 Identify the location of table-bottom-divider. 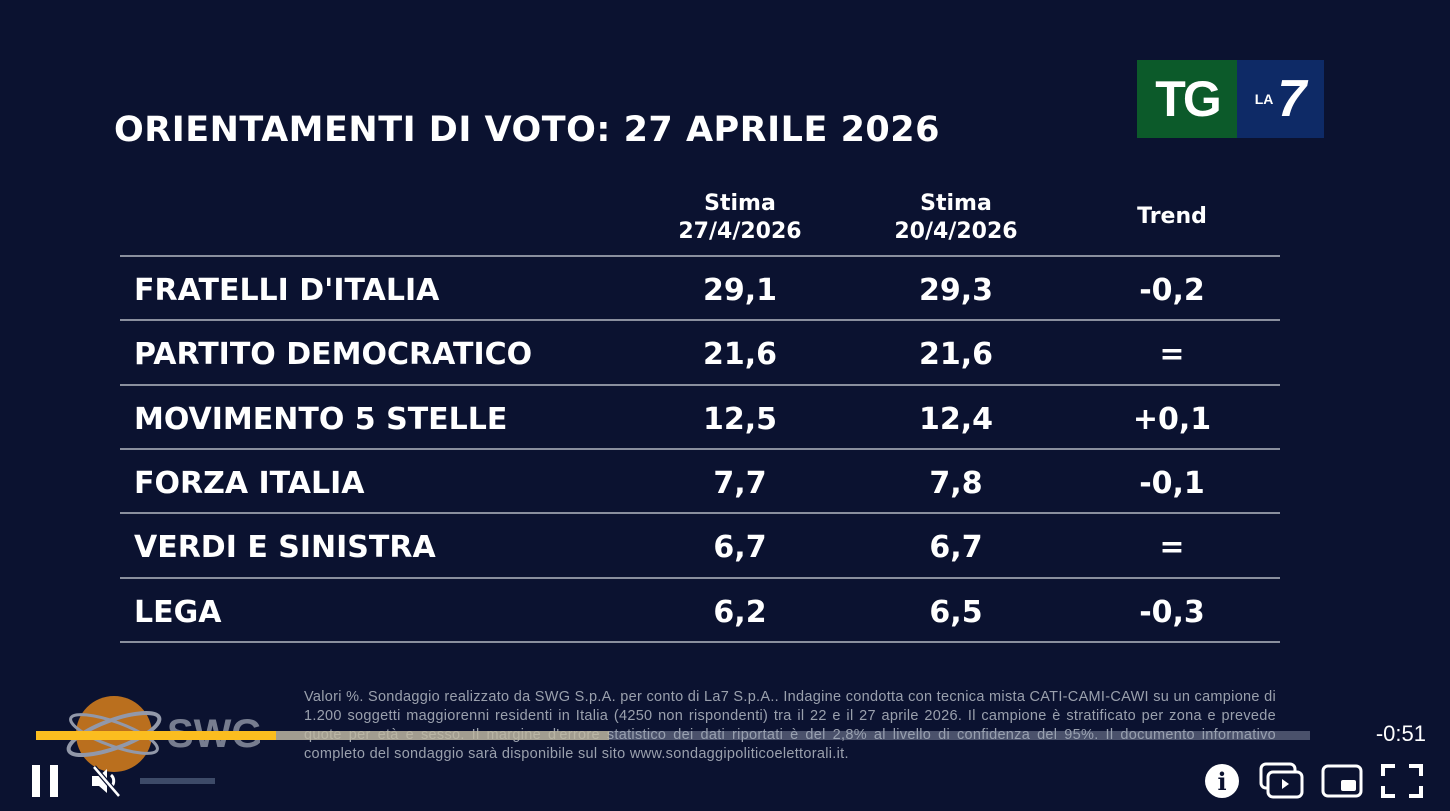
(700, 642).